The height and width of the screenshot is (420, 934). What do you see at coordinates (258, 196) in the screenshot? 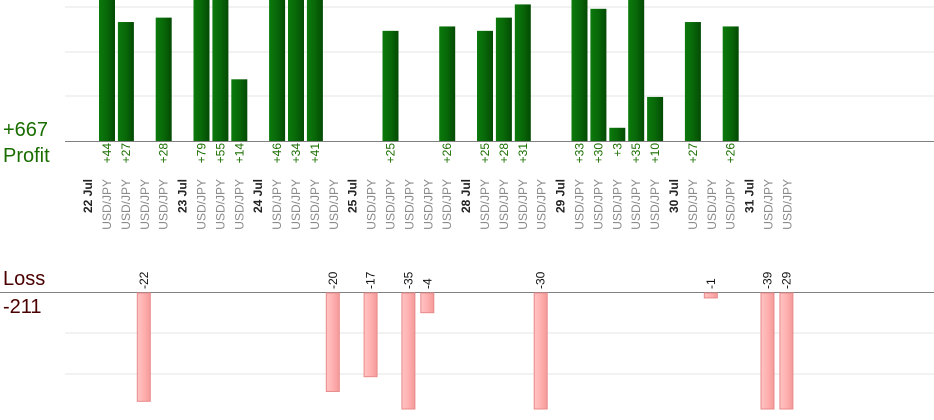
I see `day-label: 24 Jul` at bounding box center [258, 196].